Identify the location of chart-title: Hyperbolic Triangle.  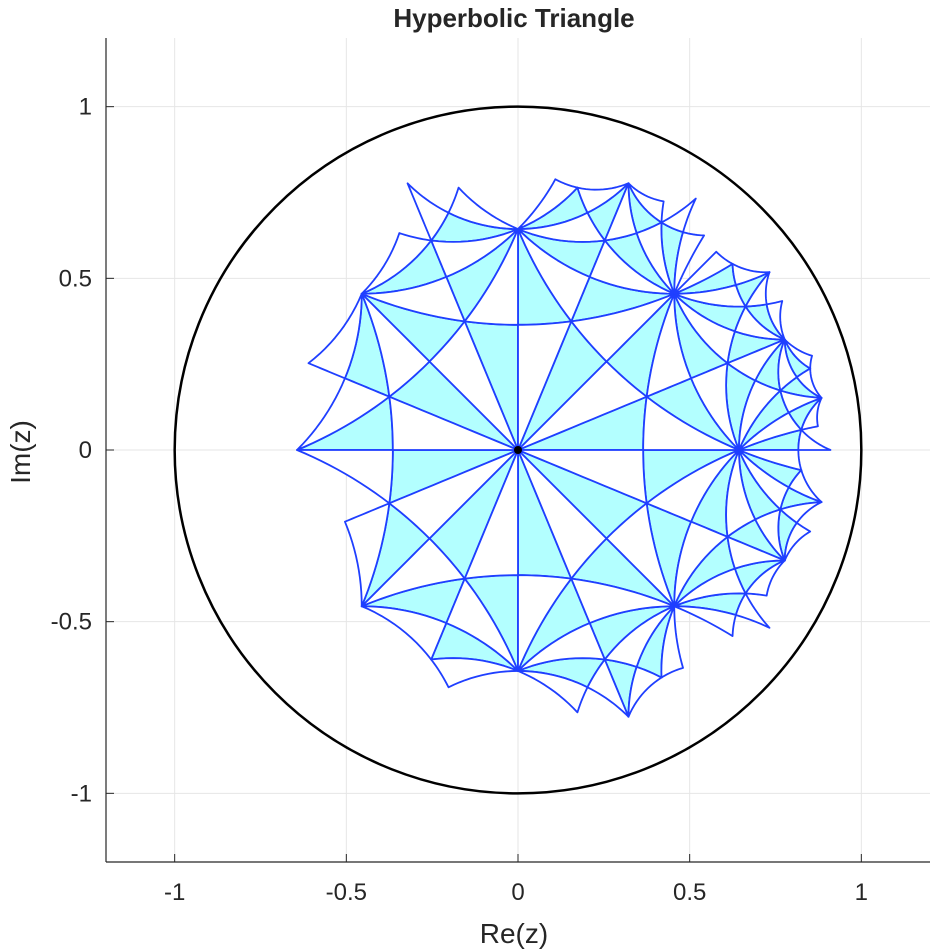
(513, 18).